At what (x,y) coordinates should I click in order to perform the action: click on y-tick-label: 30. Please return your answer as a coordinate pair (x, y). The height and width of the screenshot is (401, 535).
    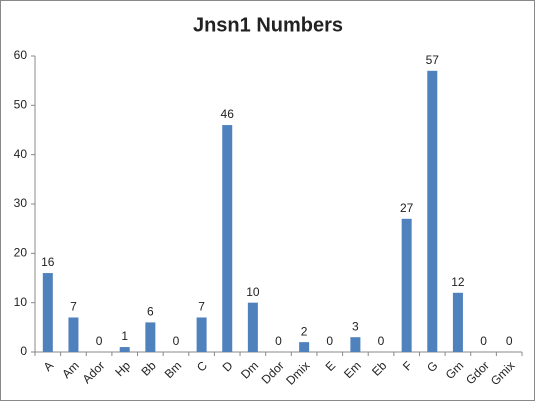
    Looking at the image, I should click on (21, 203).